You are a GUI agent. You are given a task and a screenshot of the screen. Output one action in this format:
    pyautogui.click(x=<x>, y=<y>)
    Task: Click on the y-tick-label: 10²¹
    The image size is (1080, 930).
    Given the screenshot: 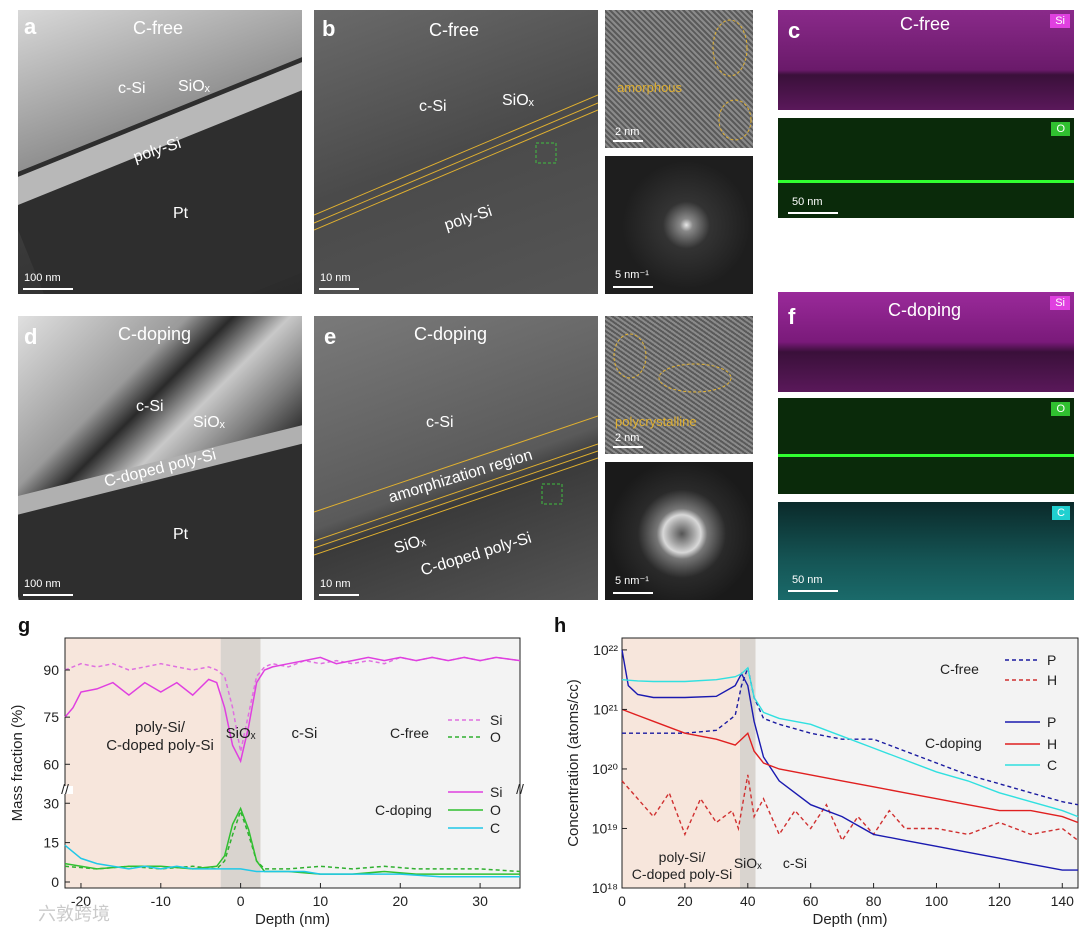 What is the action you would take?
    pyautogui.click(x=605, y=709)
    